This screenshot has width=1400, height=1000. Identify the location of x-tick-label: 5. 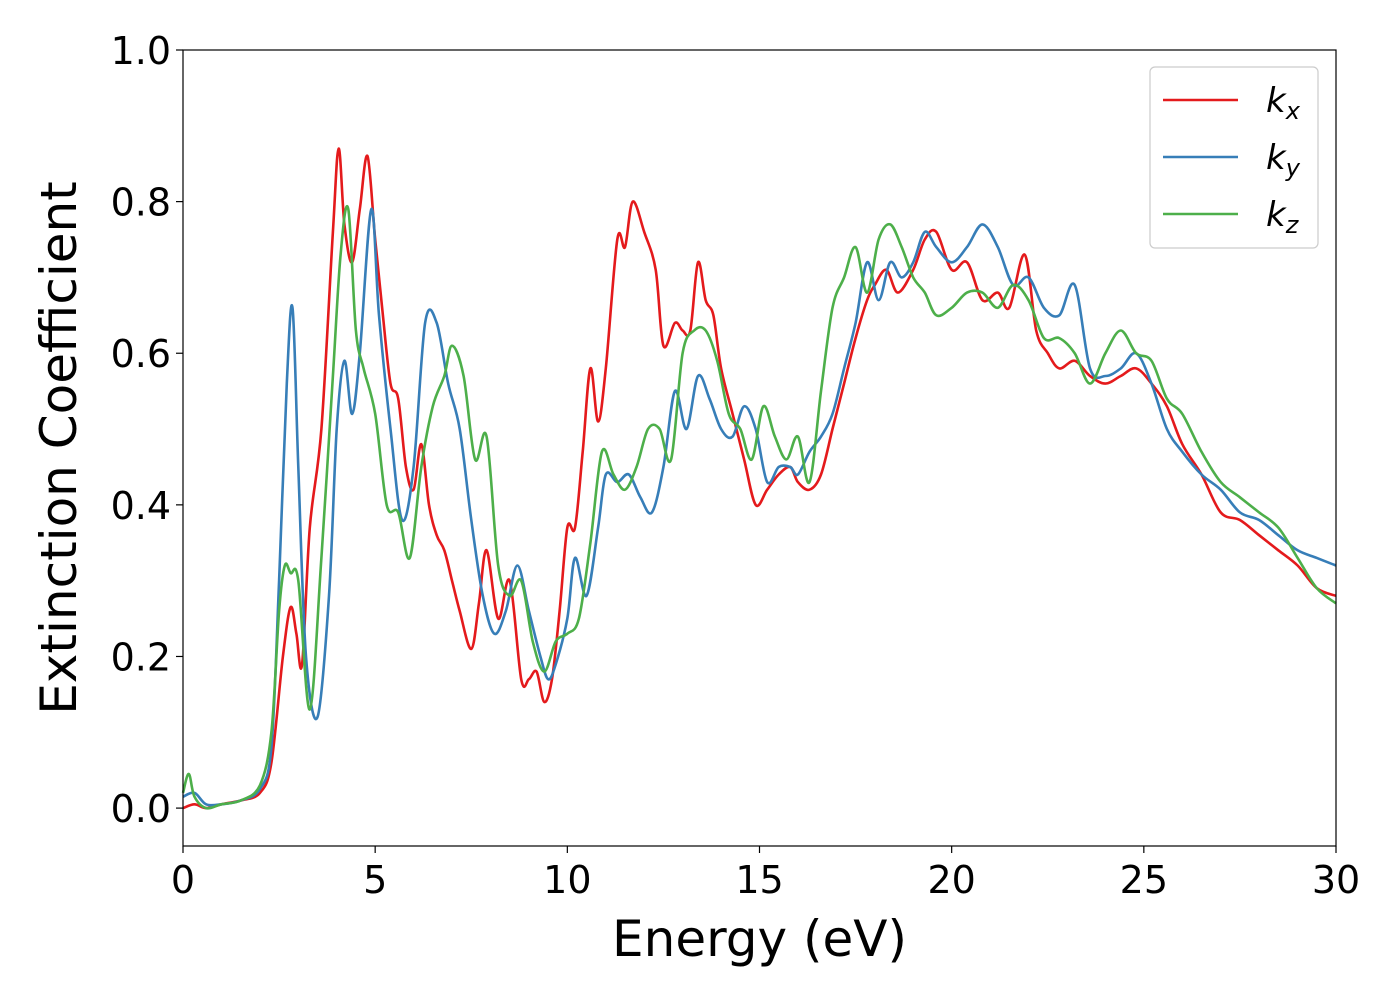
(375, 880).